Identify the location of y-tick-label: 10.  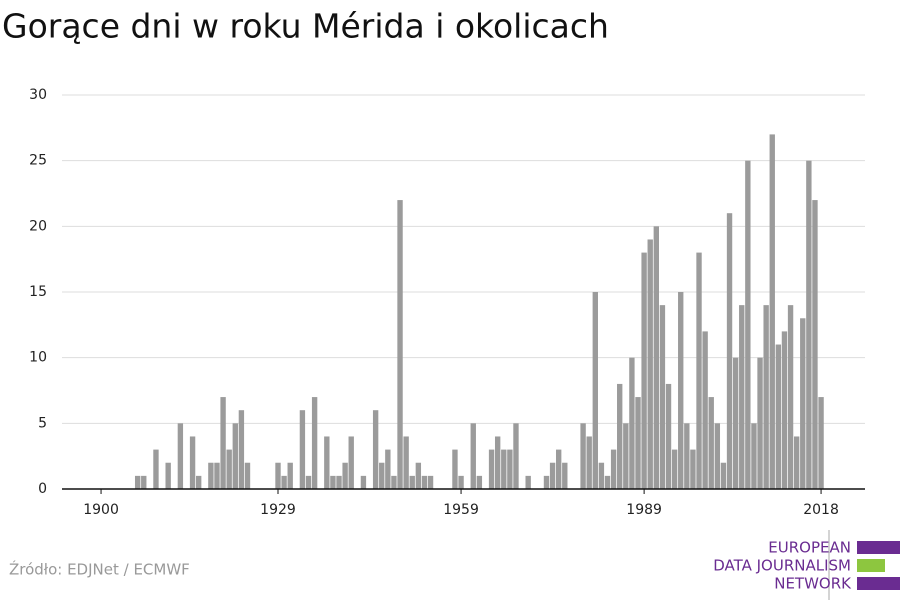
(38, 358).